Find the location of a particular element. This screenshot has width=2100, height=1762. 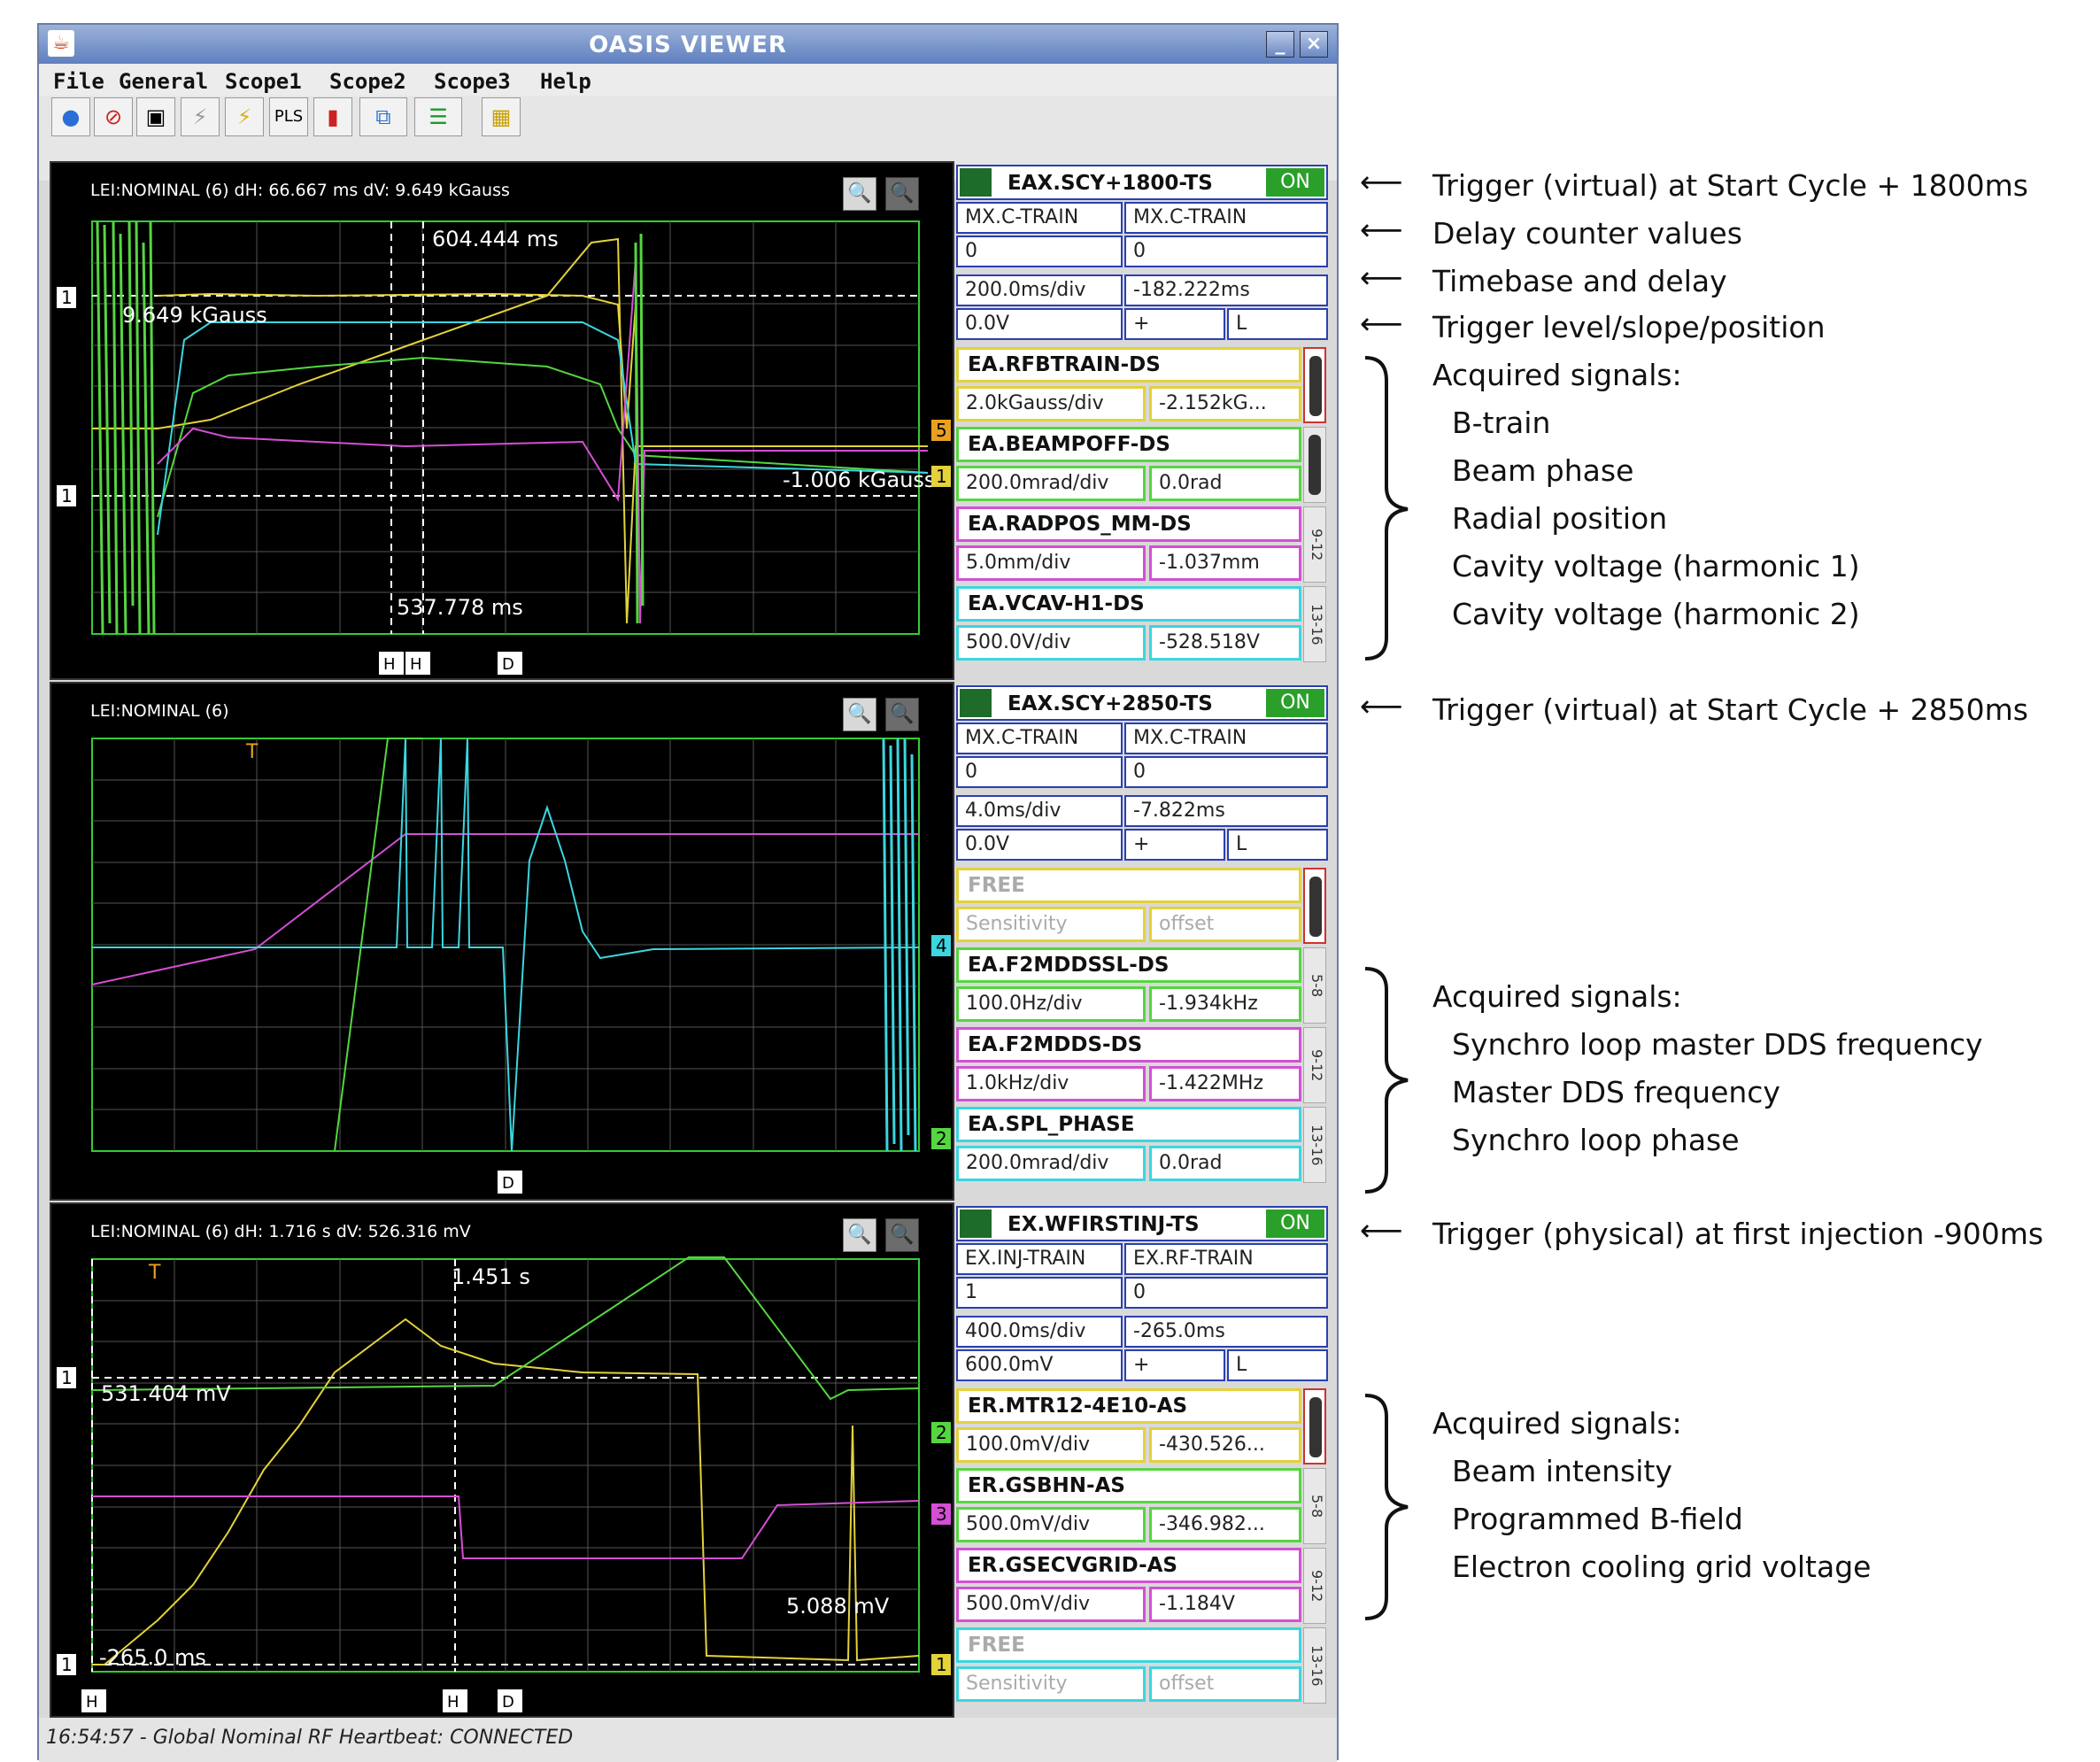

signal-offset: -1.184V is located at coordinates (1225, 1604).